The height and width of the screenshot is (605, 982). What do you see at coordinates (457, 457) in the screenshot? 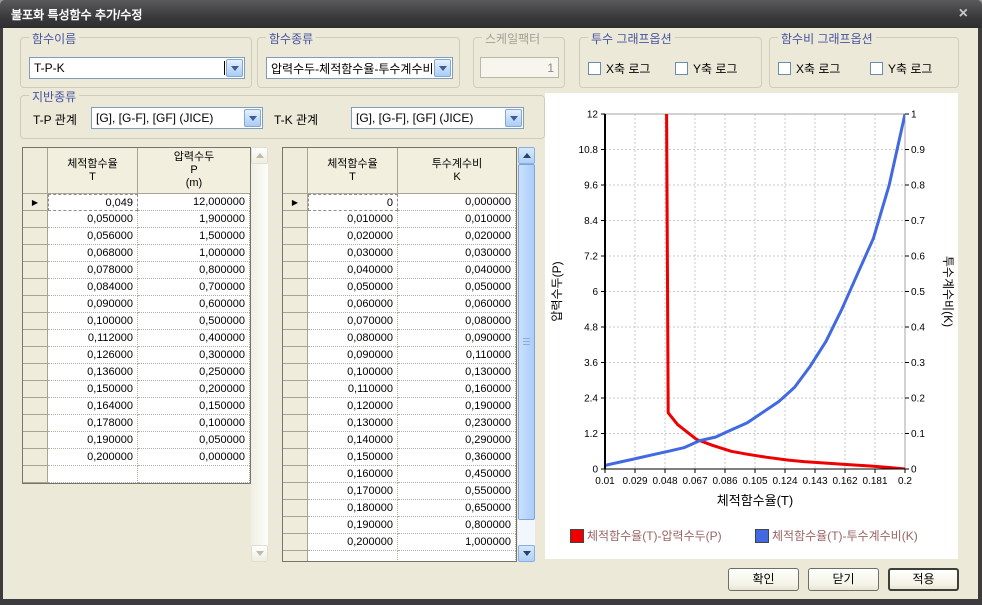
I see `table-cell: 0,360000` at bounding box center [457, 457].